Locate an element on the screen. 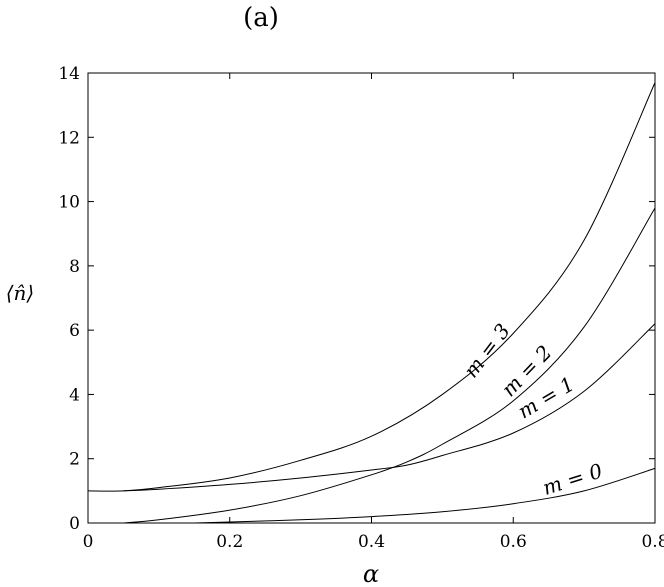 This screenshot has width=664, height=587. x-tick-label: 0 is located at coordinates (88, 542).